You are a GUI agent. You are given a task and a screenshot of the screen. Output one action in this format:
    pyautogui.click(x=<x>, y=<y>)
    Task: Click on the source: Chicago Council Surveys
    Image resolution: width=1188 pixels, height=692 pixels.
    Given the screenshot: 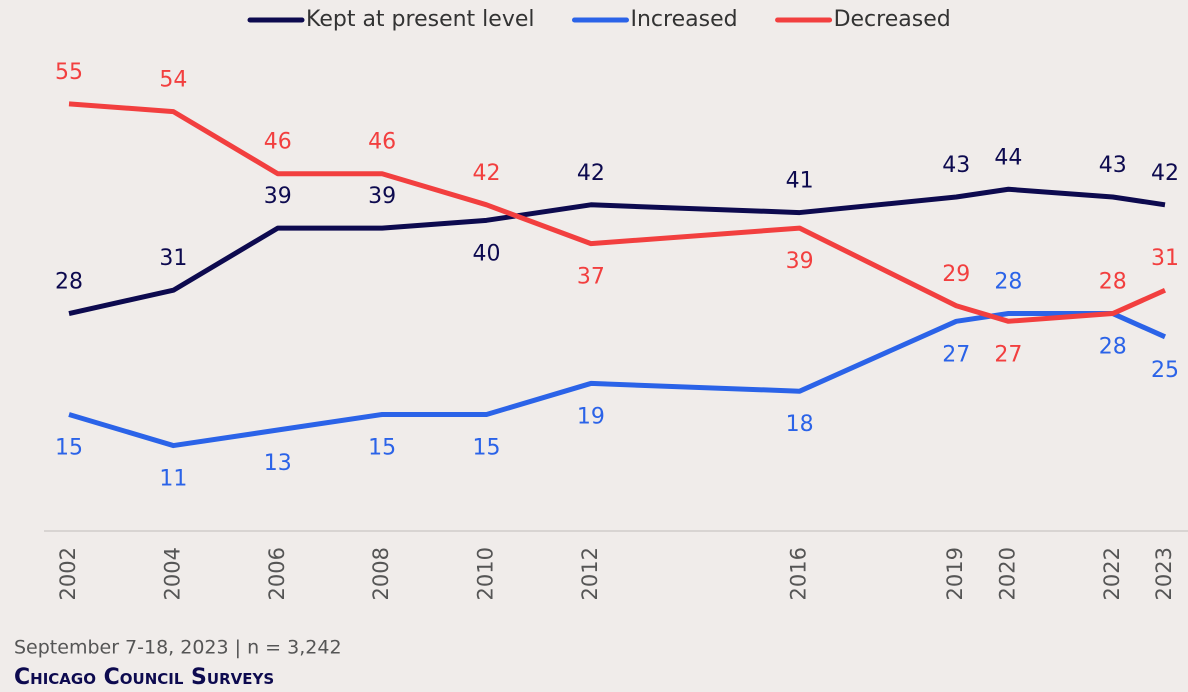 What is the action you would take?
    pyautogui.click(x=144, y=677)
    